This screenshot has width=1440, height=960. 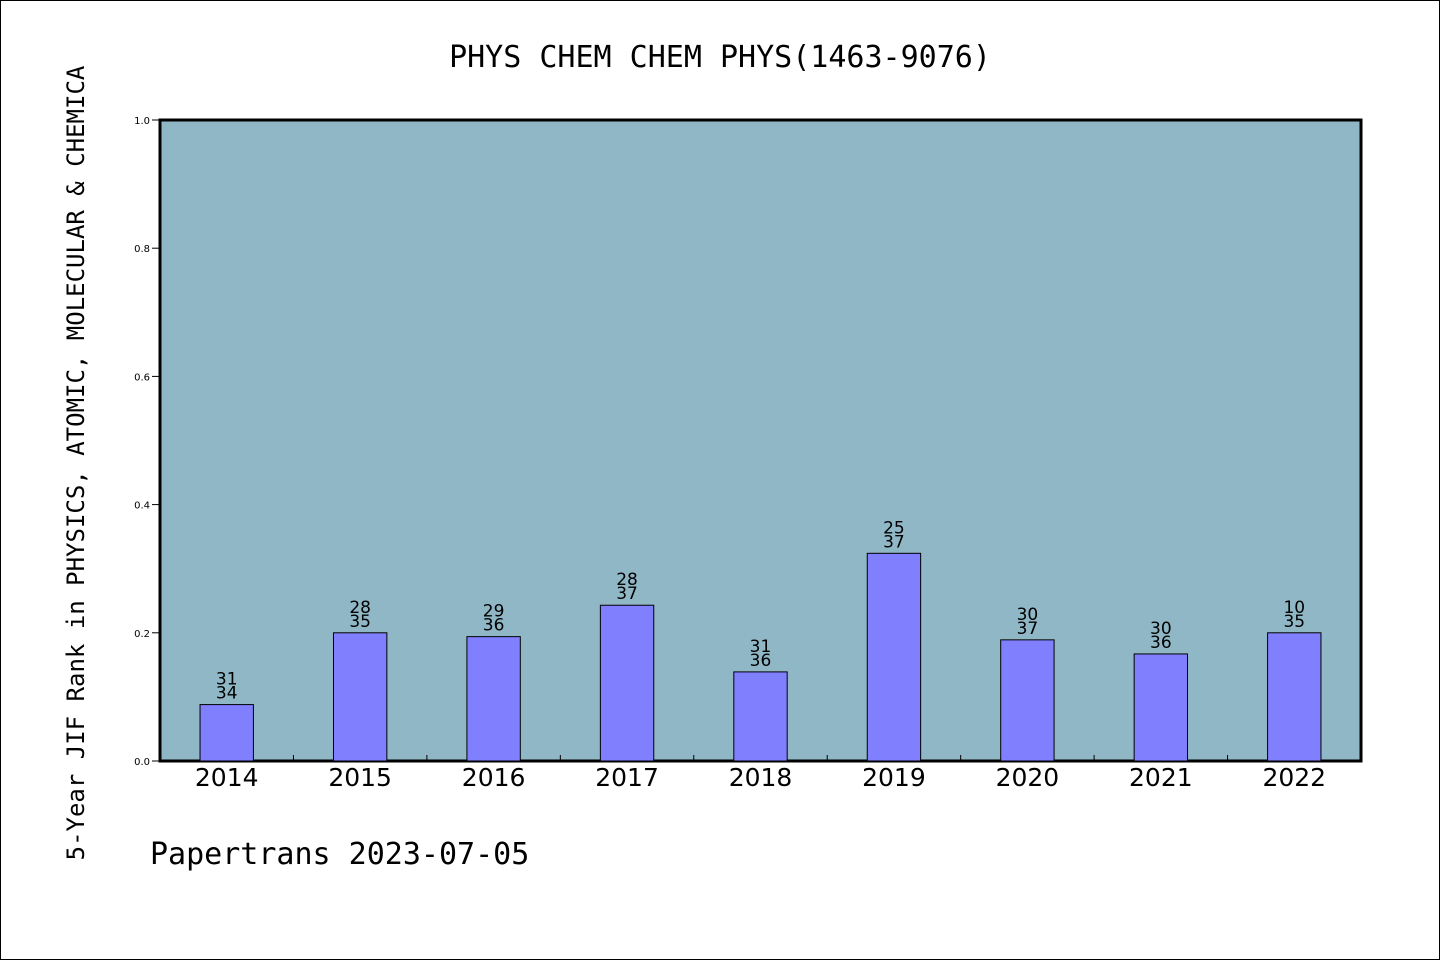 What do you see at coordinates (627, 683) in the screenshot?
I see `bar-2017` at bounding box center [627, 683].